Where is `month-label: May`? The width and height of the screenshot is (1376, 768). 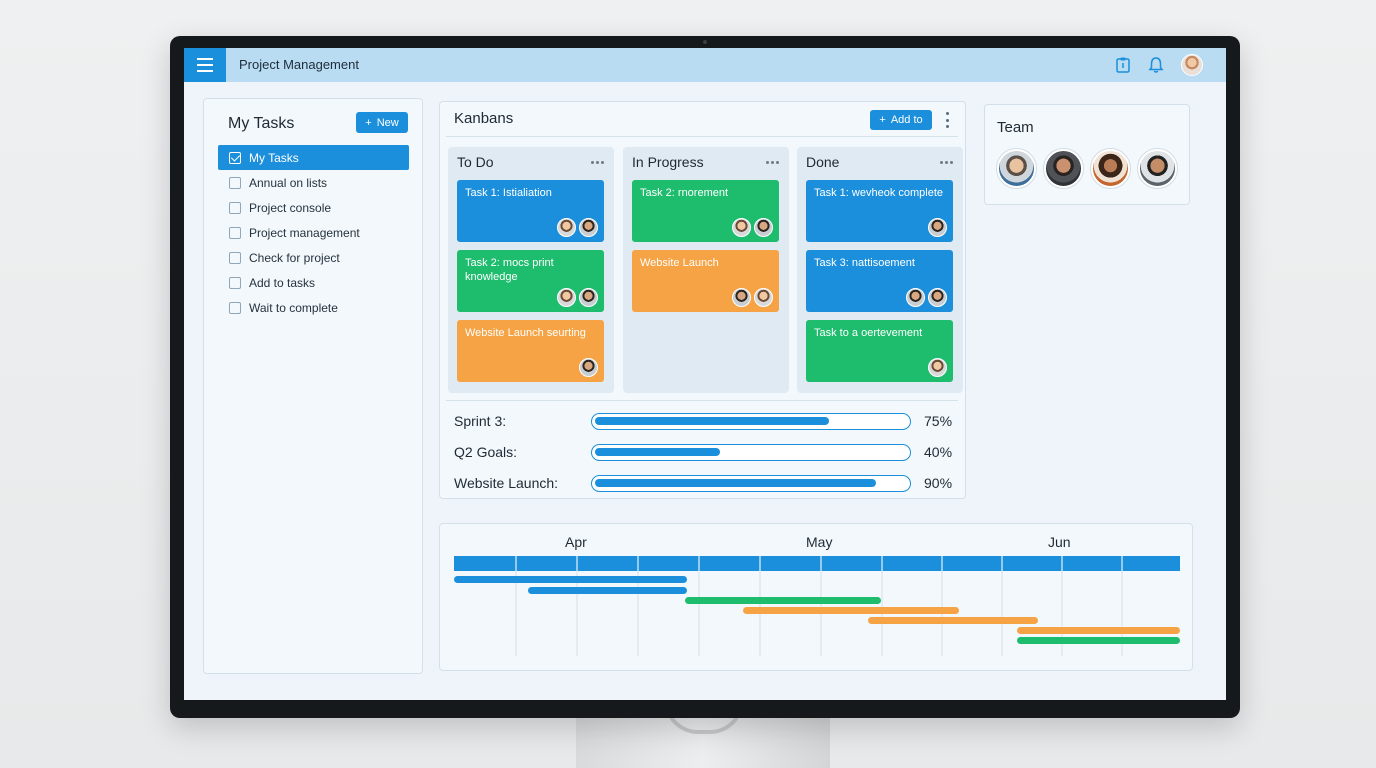 month-label: May is located at coordinates (819, 542).